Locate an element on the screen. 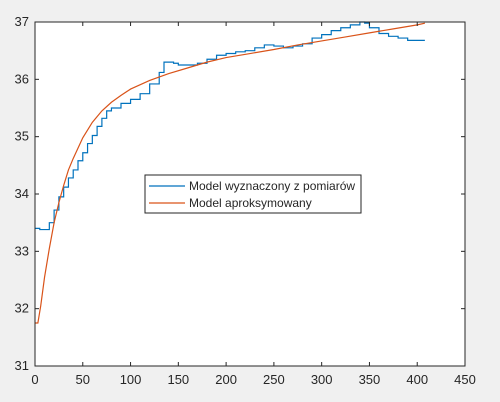 The image size is (500, 402). y-tick-label: 36 is located at coordinates (22, 78).